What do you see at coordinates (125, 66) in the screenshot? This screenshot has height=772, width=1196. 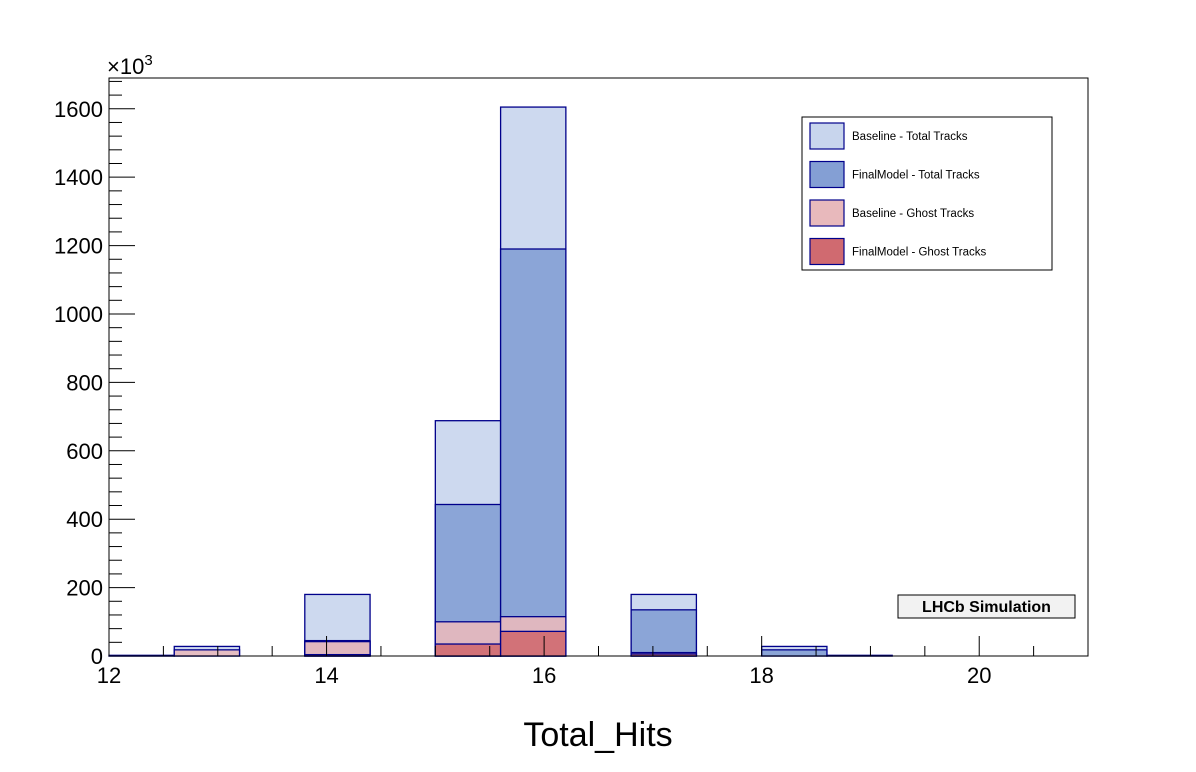 I see `y-axis-multiplier-base: ×10` at bounding box center [125, 66].